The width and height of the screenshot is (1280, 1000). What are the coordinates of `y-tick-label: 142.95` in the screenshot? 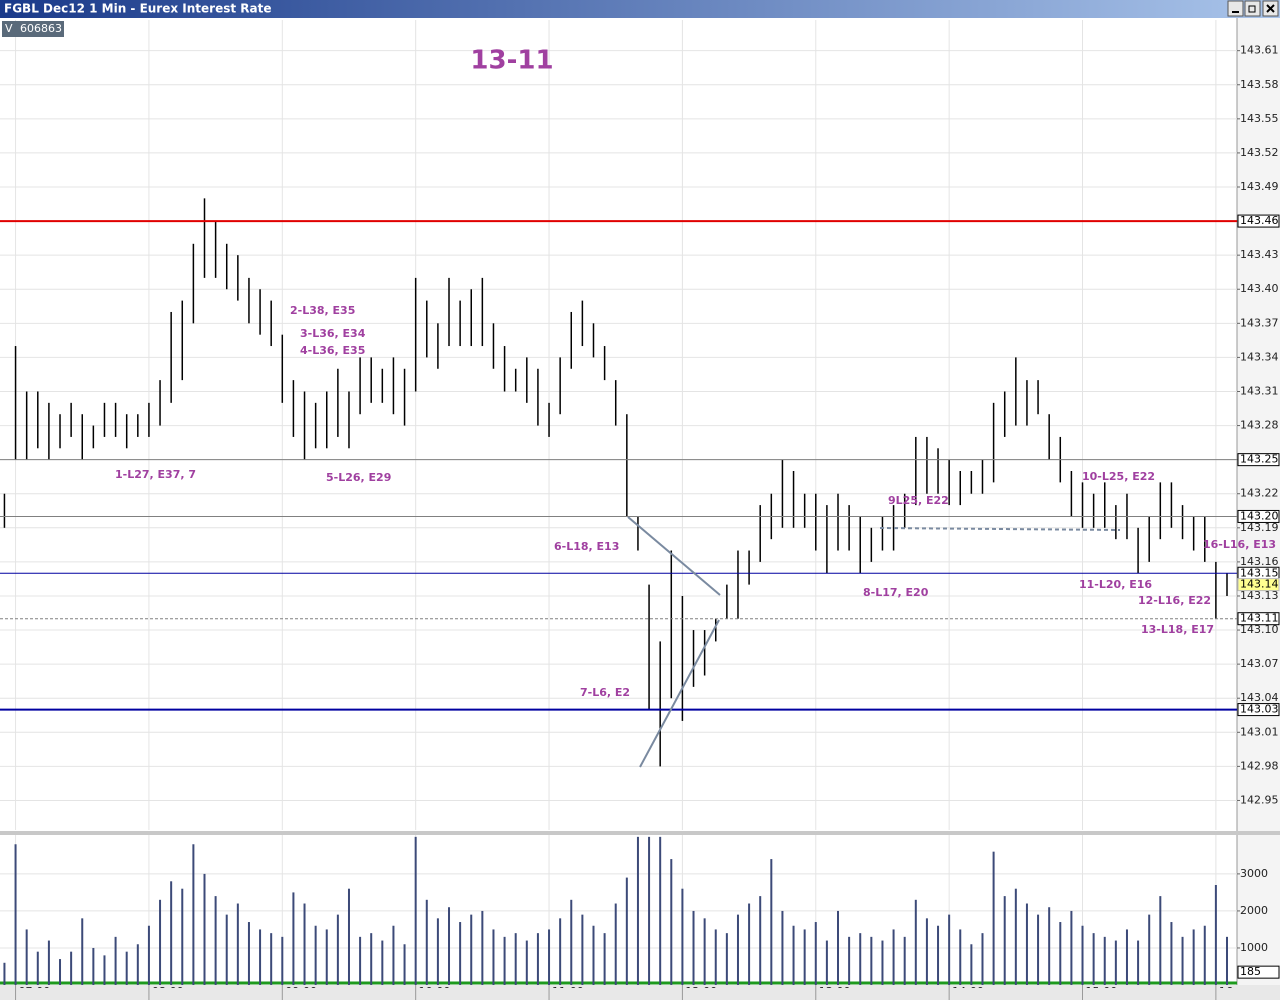 It's located at (1259, 799).